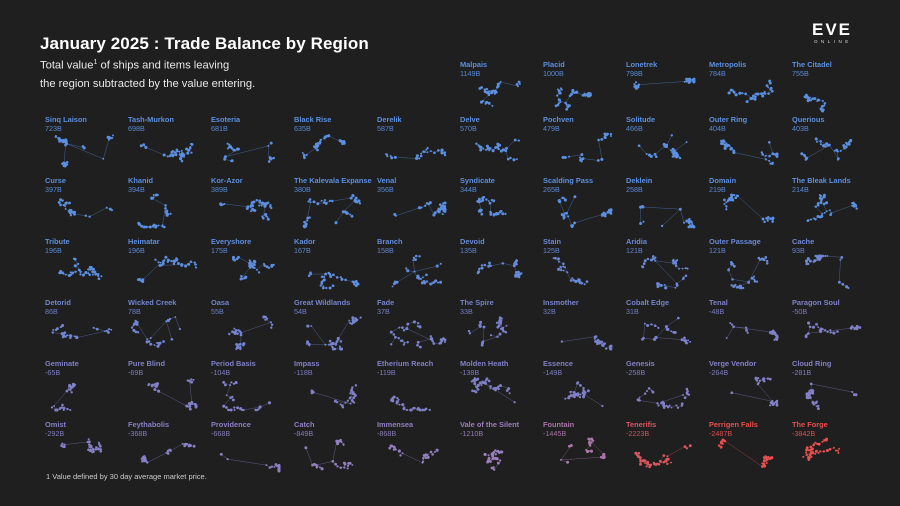 Image resolution: width=900 pixels, height=506 pixels. What do you see at coordinates (62, 363) in the screenshot?
I see `region-name: Geminate` at bounding box center [62, 363].